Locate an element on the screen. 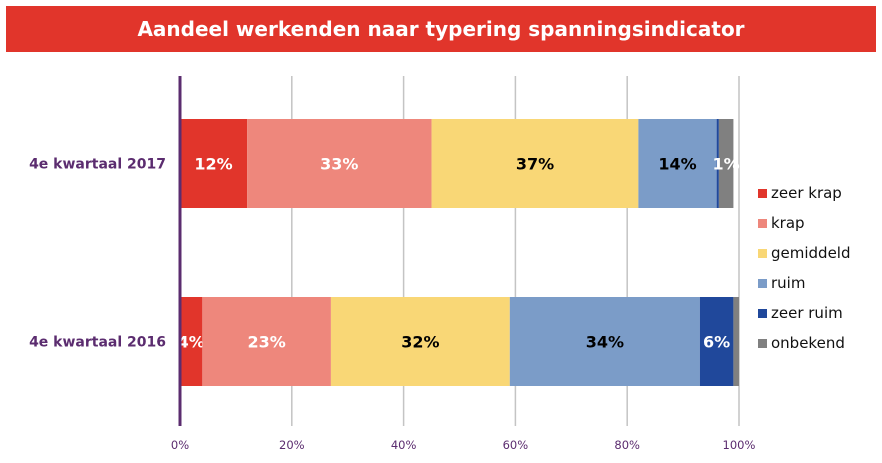 The image size is (882, 463). x-tick-label: 0% is located at coordinates (180, 445).